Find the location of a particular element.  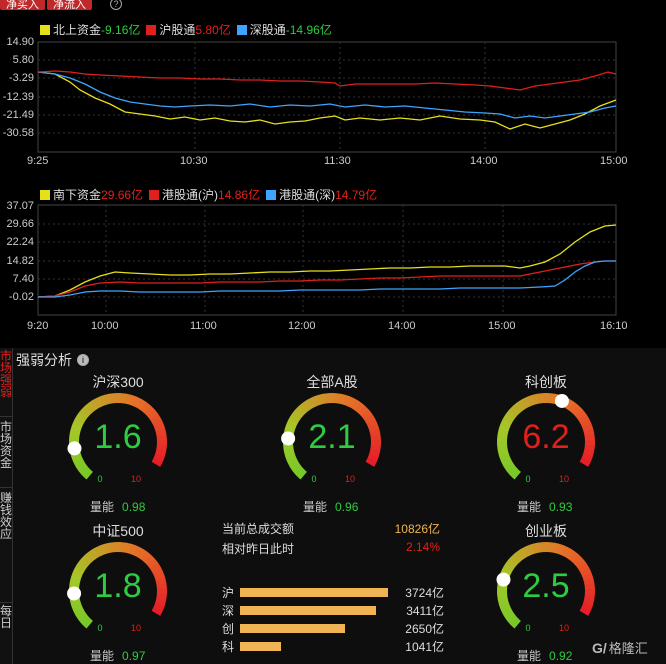

hk-sz-swatch is located at coordinates (271, 194).